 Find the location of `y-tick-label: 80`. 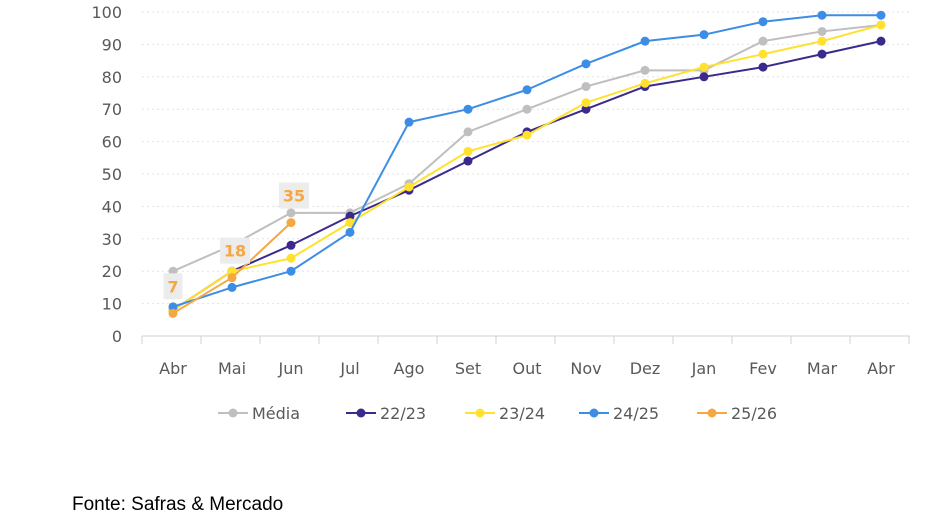

y-tick-label: 80 is located at coordinates (112, 77).